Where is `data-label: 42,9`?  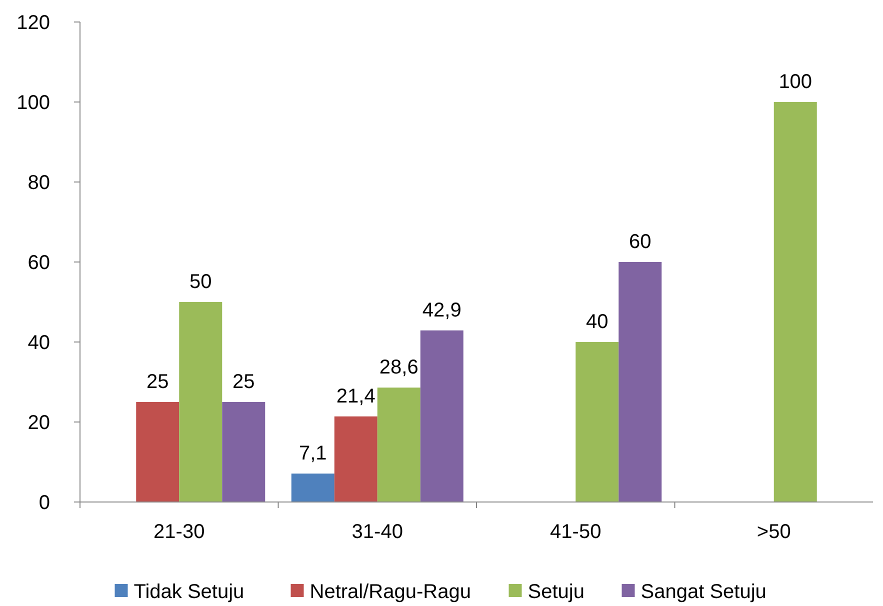
data-label: 42,9 is located at coordinates (442, 310).